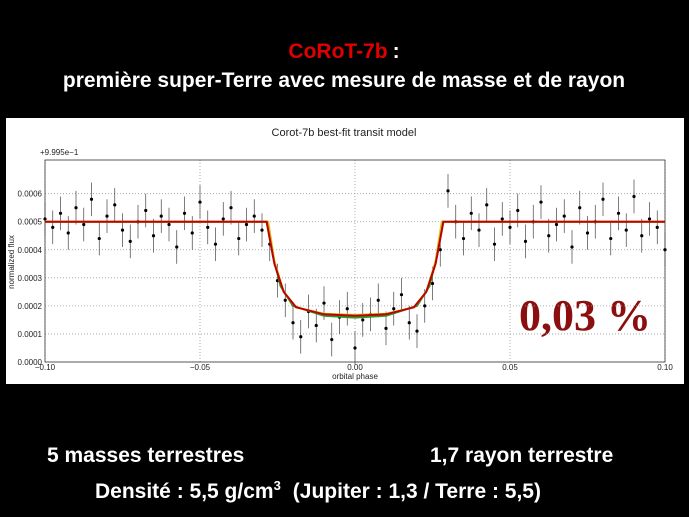 The height and width of the screenshot is (517, 689). I want to click on planet-name: CoRoT-7b, so click(337, 51).